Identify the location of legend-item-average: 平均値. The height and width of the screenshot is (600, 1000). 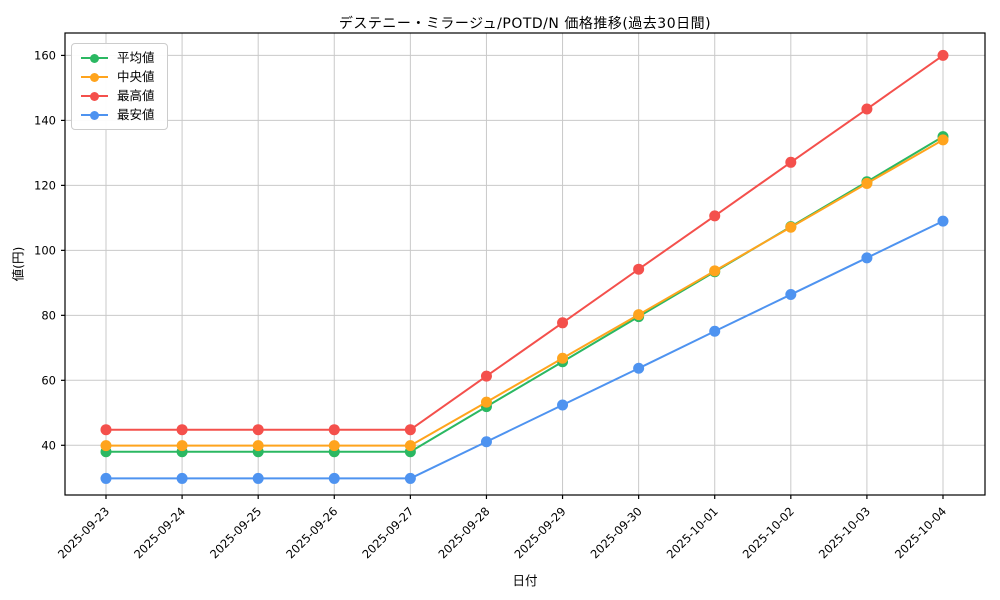
(118, 58).